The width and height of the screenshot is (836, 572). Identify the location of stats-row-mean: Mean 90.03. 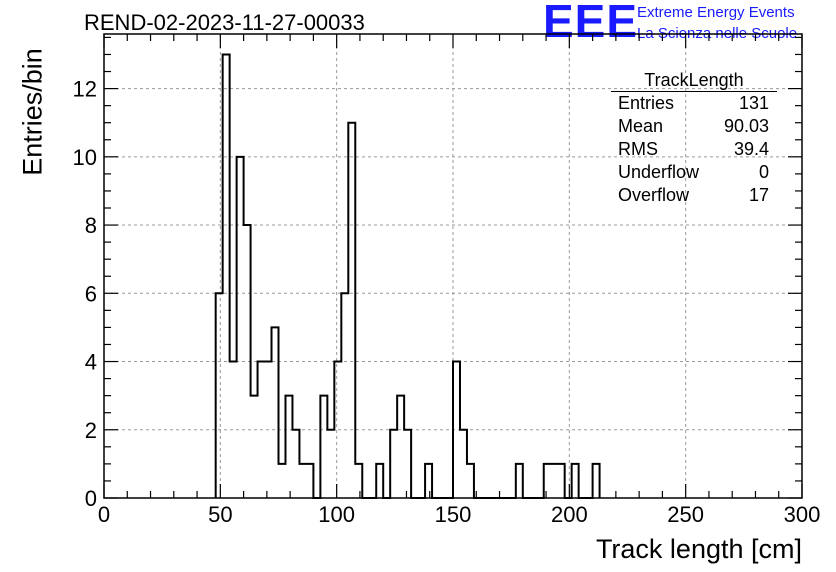
(694, 126).